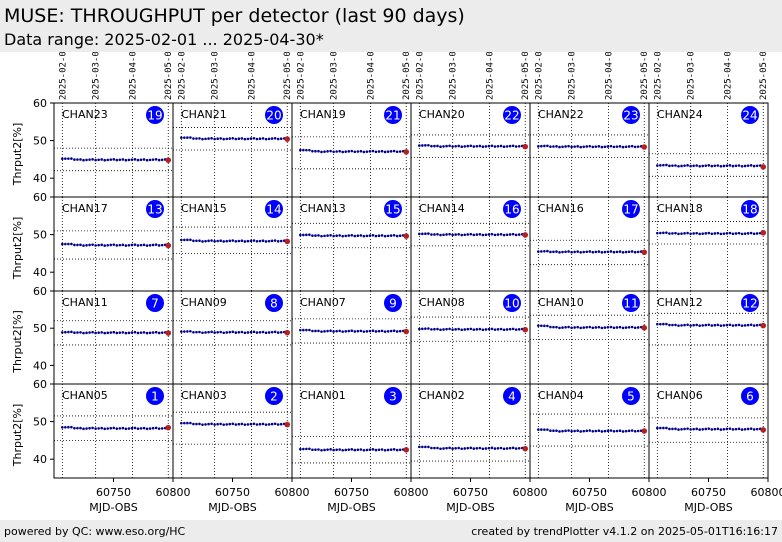 Image resolution: width=782 pixels, height=542 pixels. Describe the element at coordinates (561, 208) in the screenshot. I see `channel-label: CHAN16` at that location.